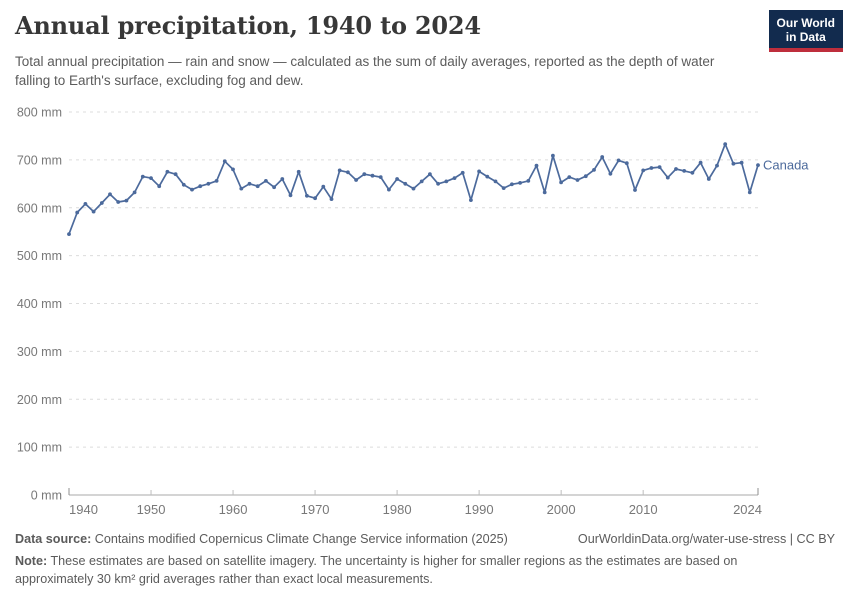  I want to click on owid-logo-line2: in Data, so click(805, 37).